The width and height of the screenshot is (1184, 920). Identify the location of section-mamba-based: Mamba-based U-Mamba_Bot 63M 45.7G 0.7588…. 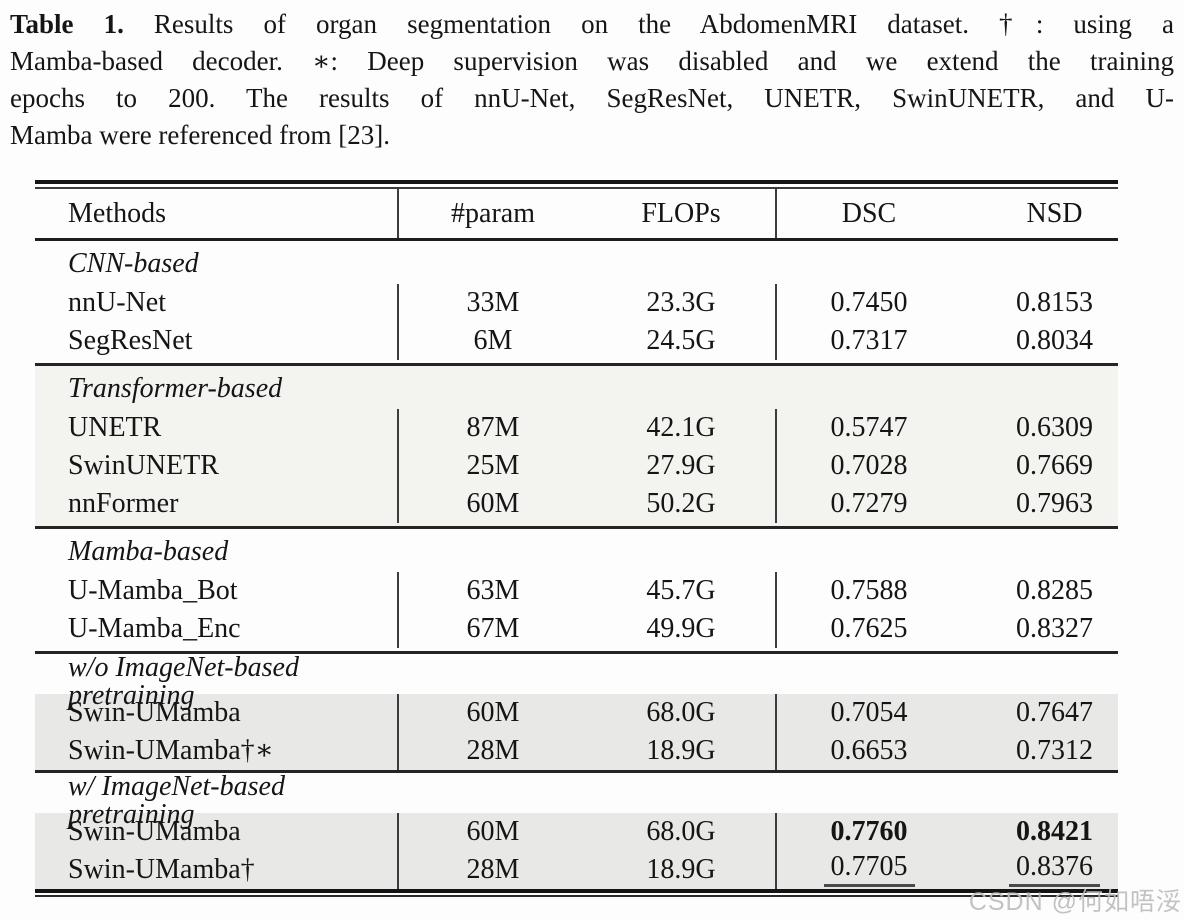
(576, 590).